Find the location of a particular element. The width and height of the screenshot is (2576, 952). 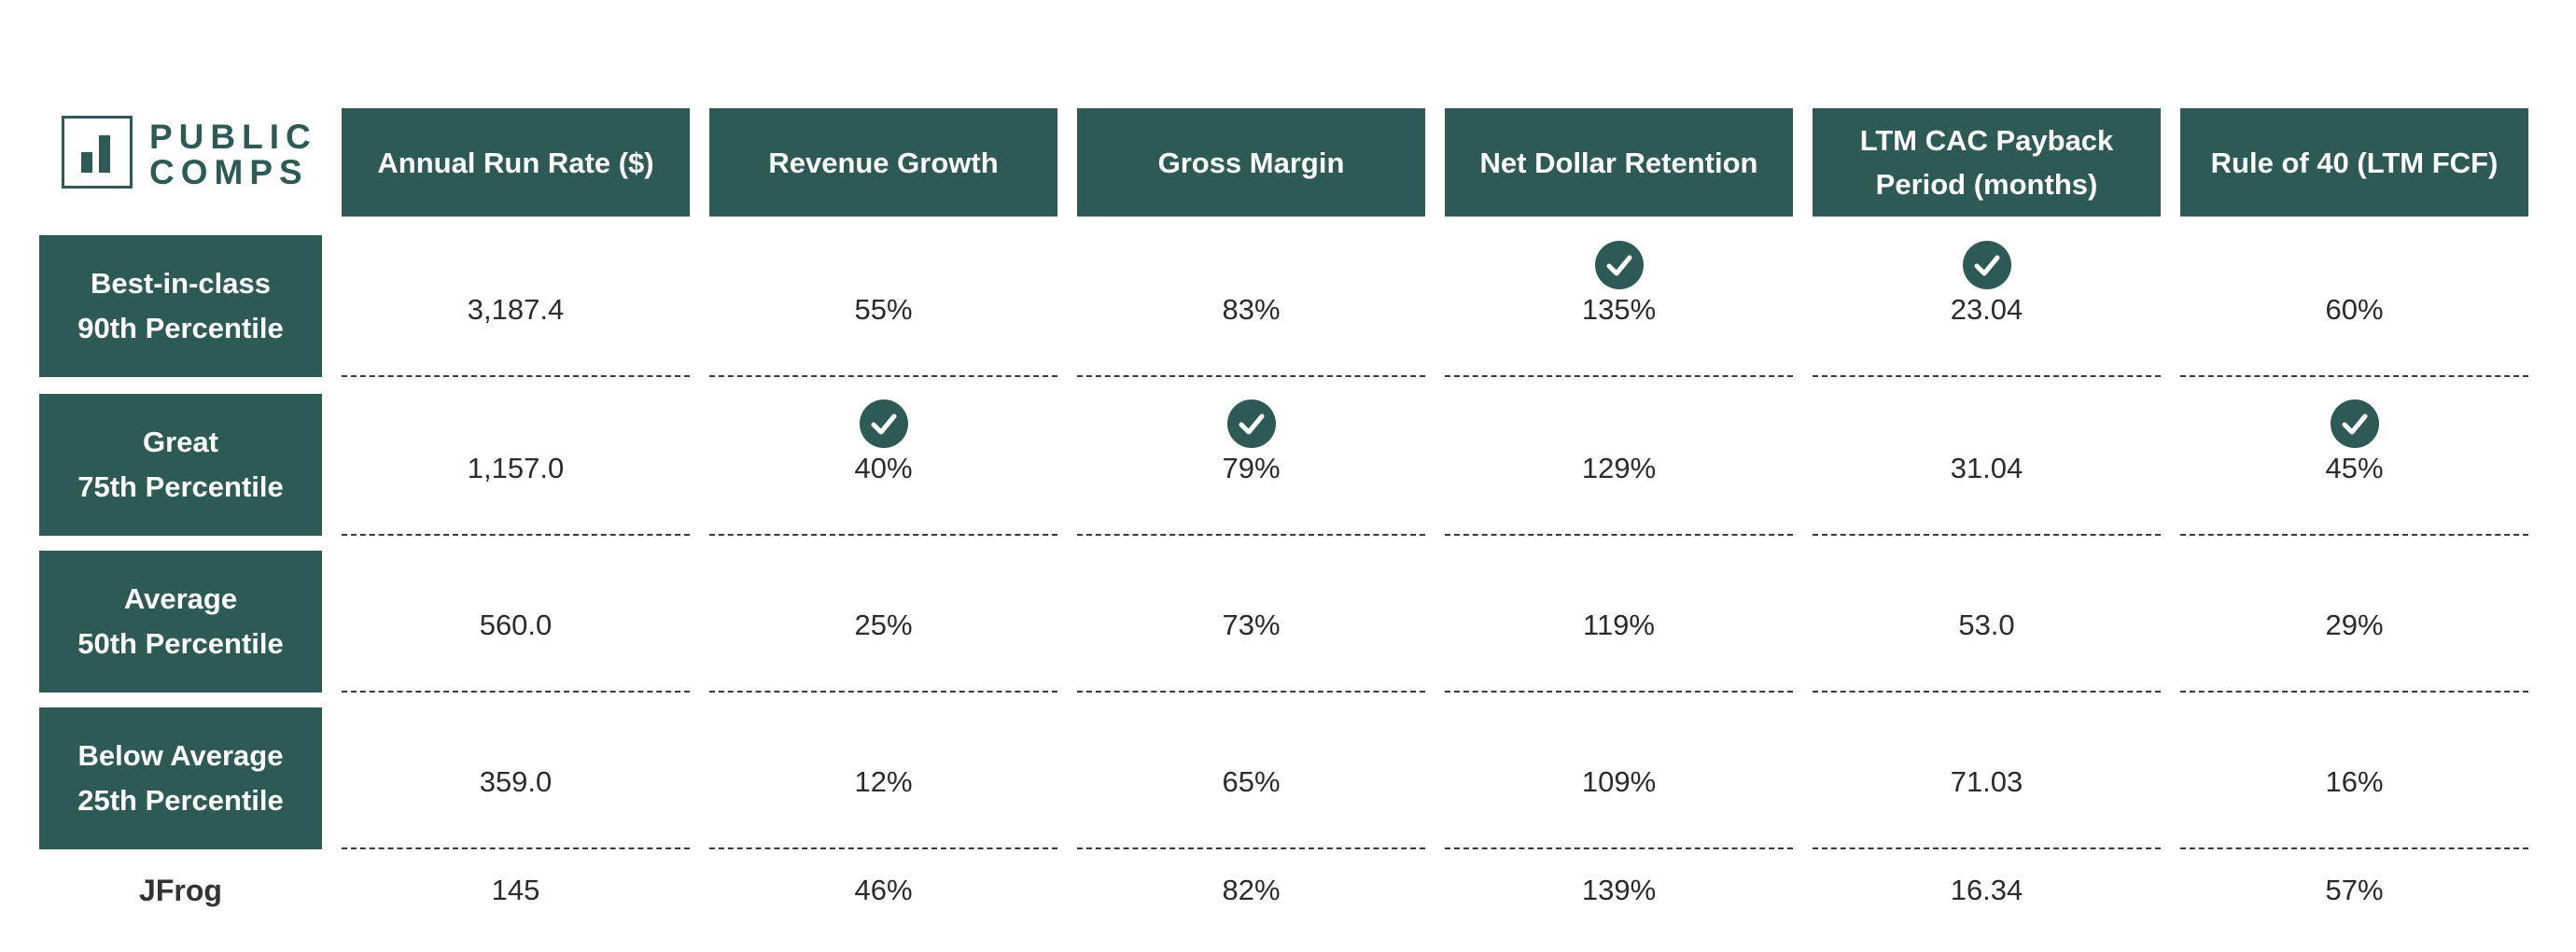

table-cell: 40% is located at coordinates (883, 465).